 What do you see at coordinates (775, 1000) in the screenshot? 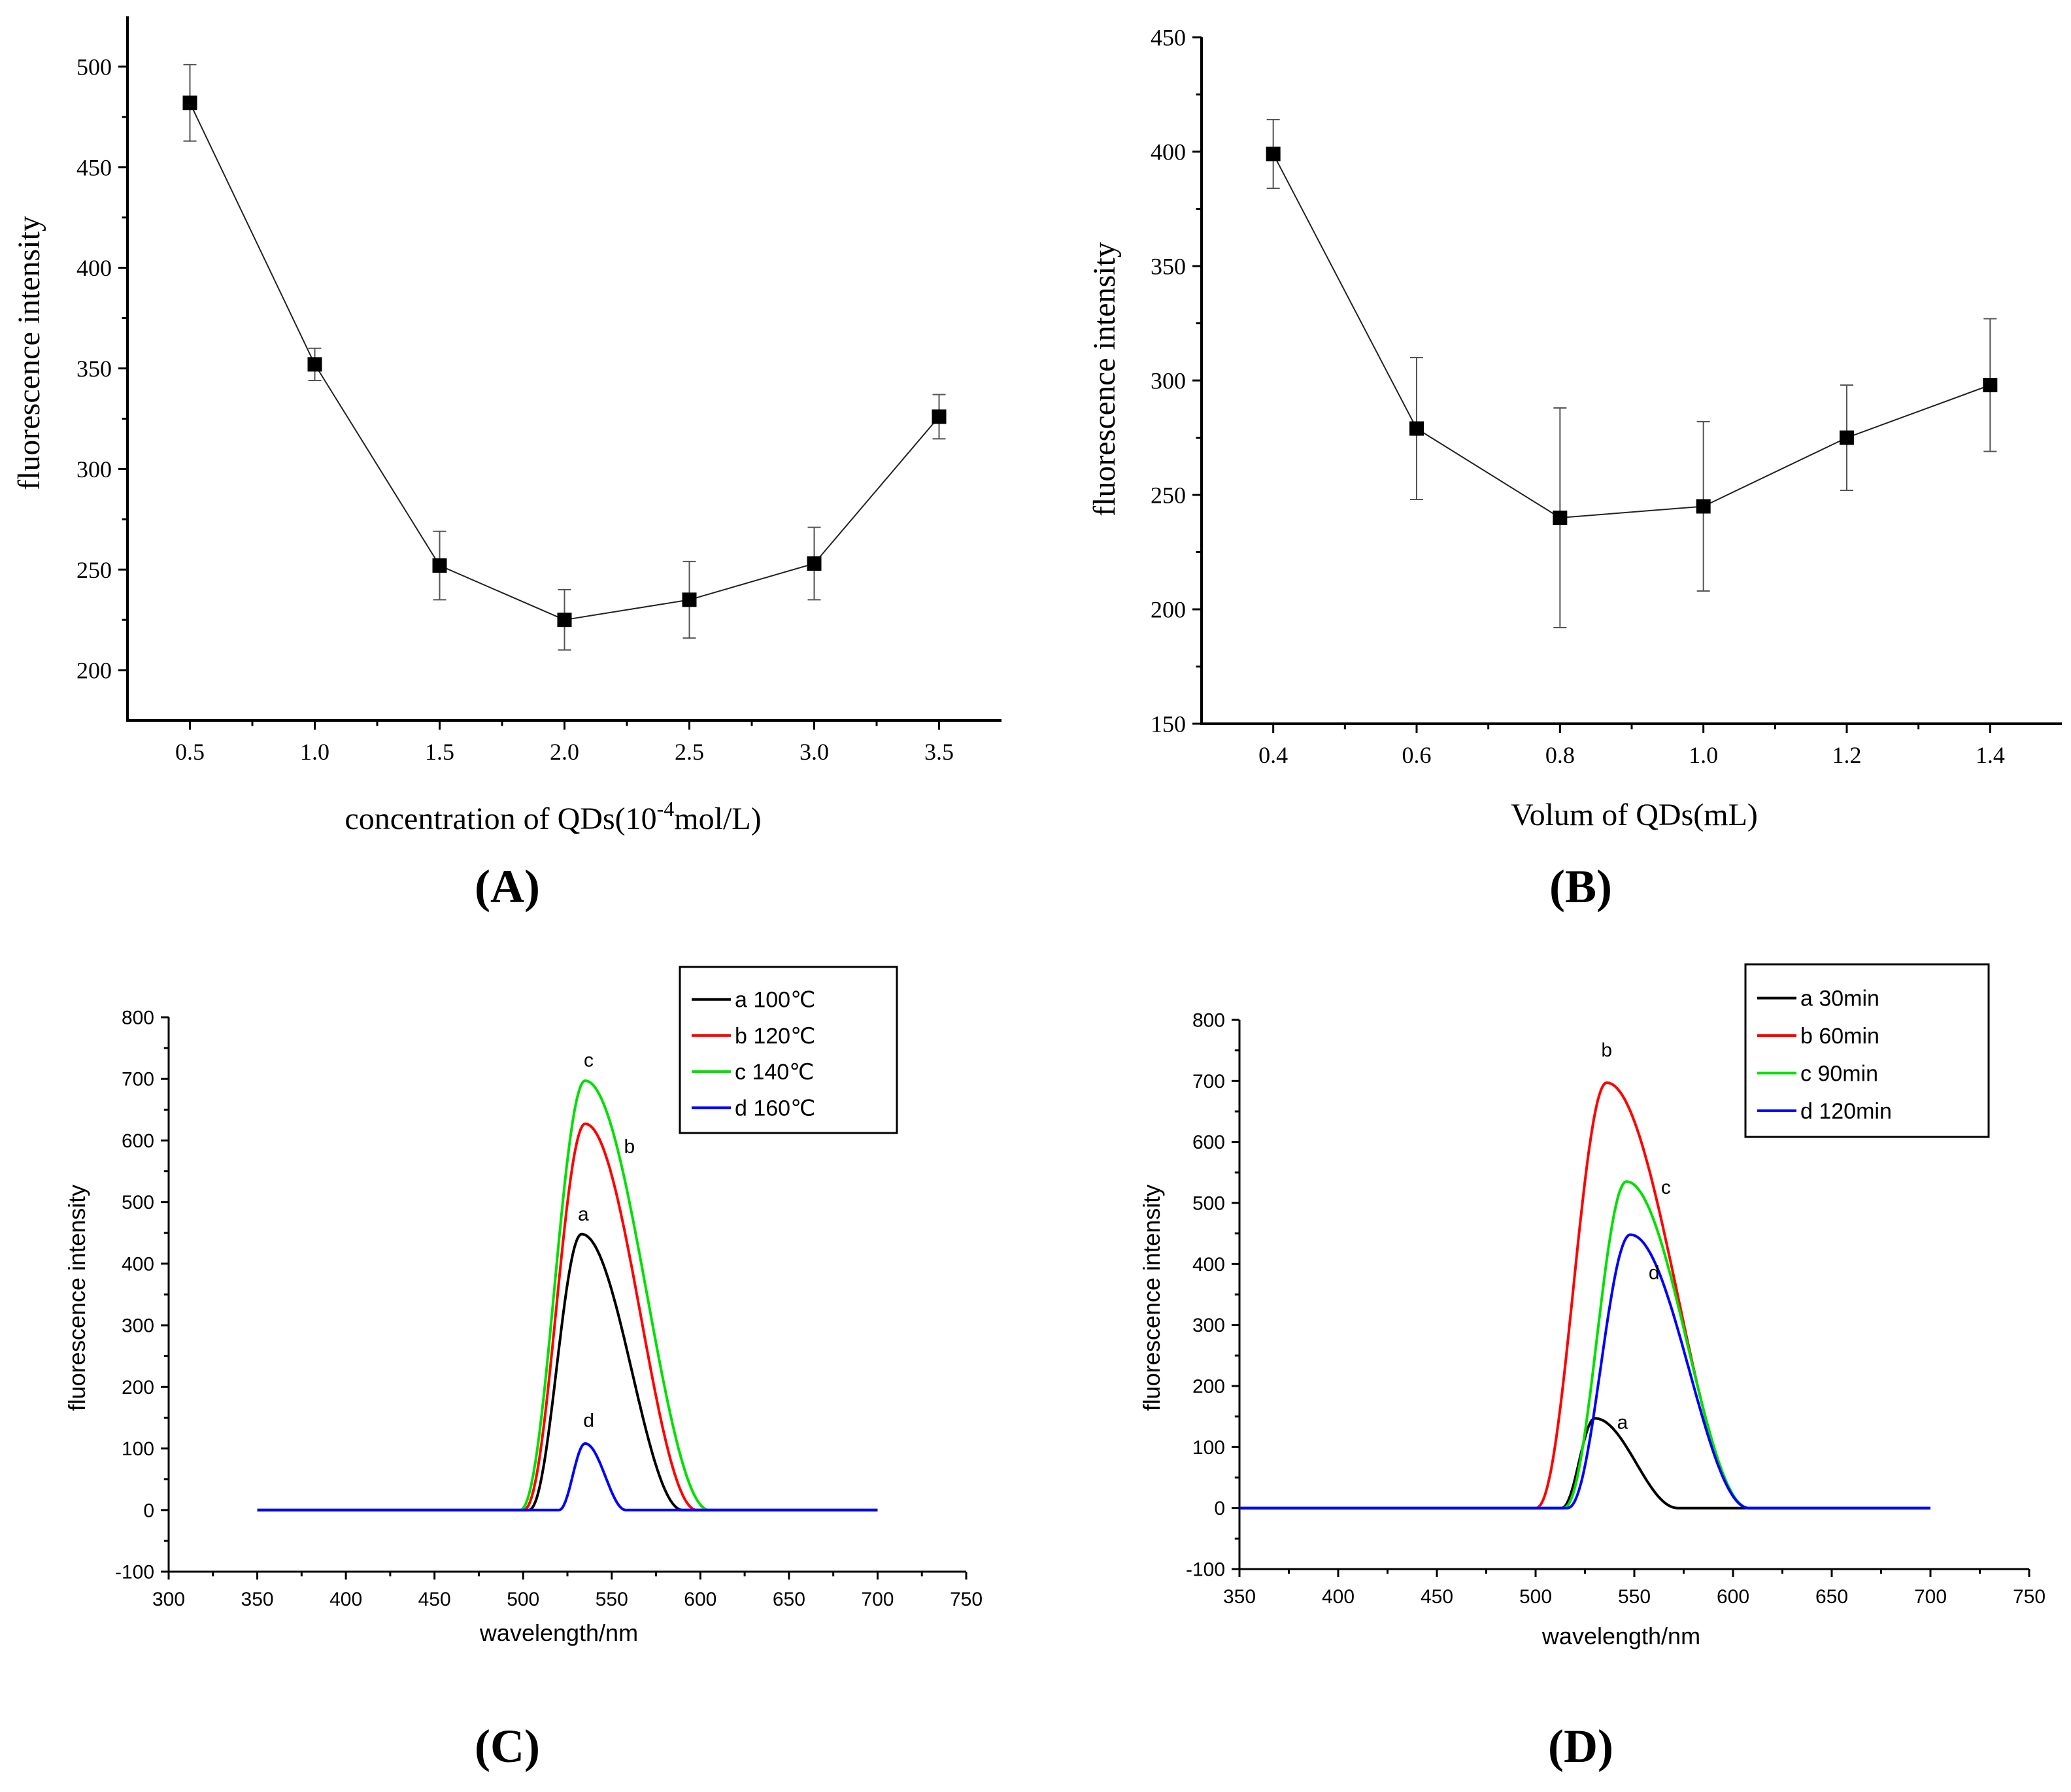
I see `panel-c-legend-label-a: a 100℃` at bounding box center [775, 1000].